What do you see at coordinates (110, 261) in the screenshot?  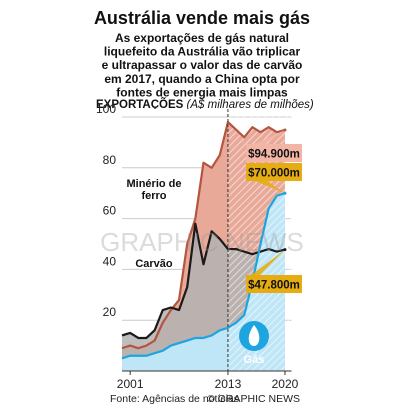 I see `y-tick-label: 40` at bounding box center [110, 261].